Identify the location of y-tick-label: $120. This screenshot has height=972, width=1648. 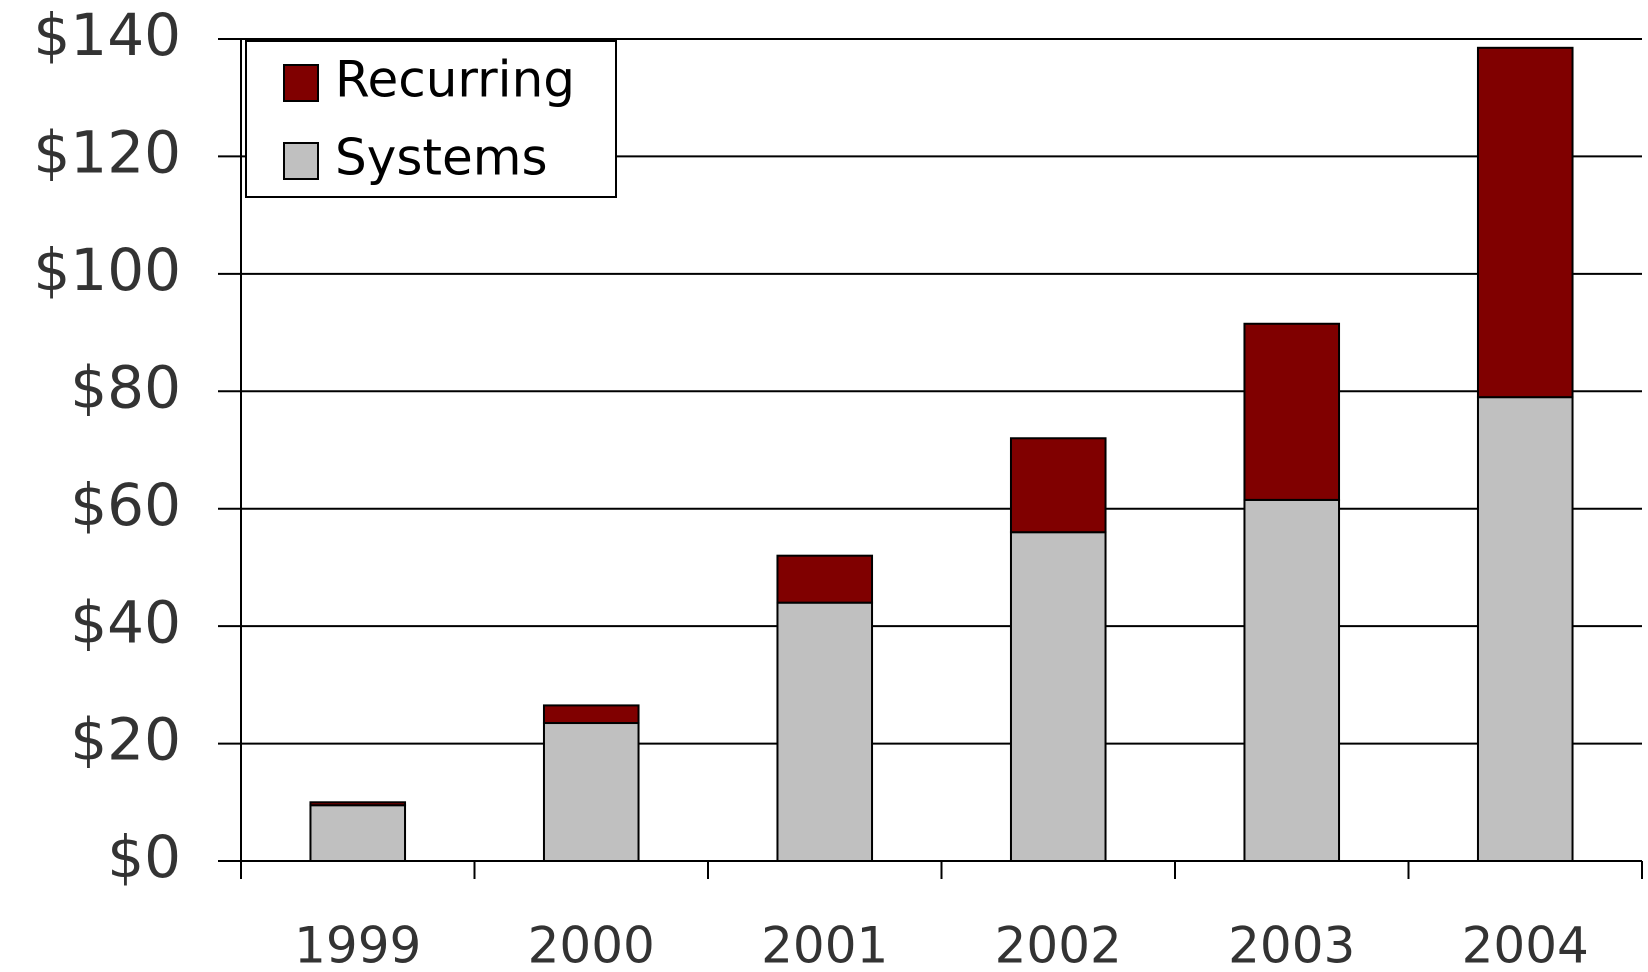
(107, 153).